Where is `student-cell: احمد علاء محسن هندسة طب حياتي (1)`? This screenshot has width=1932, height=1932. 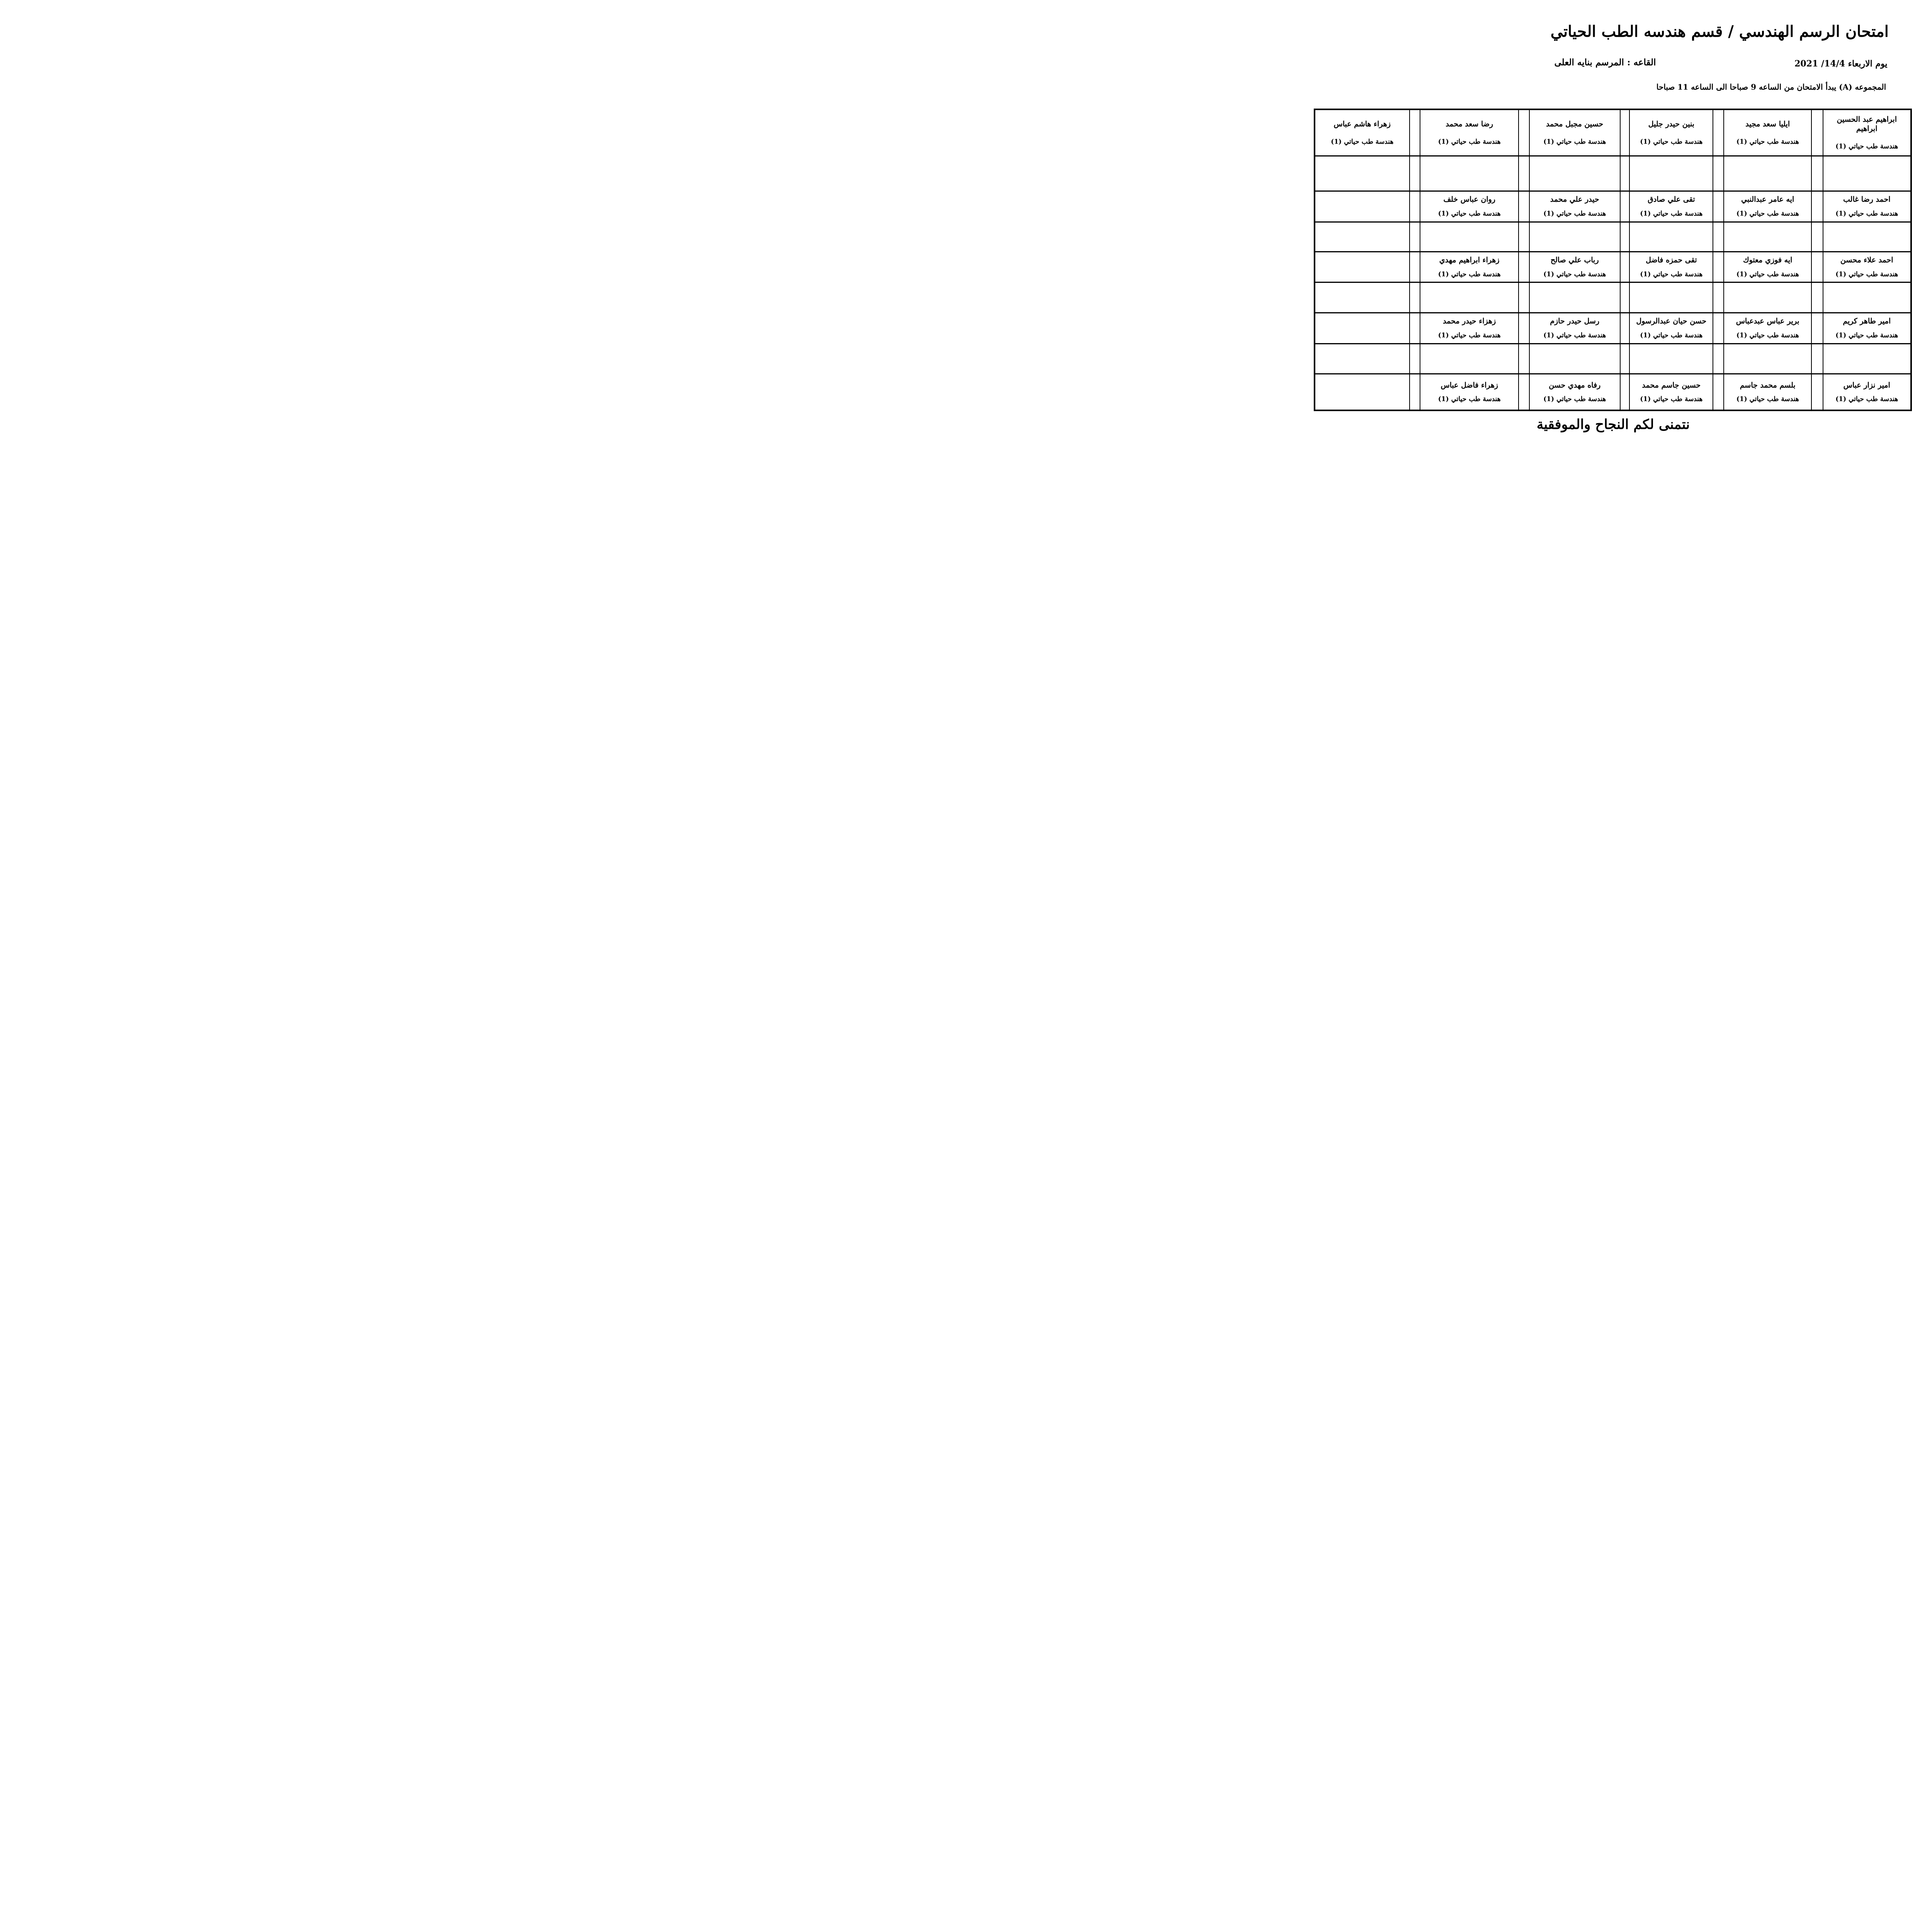
student-cell: احمد علاء محسن هندسة طب حياتي (1) is located at coordinates (1867, 267).